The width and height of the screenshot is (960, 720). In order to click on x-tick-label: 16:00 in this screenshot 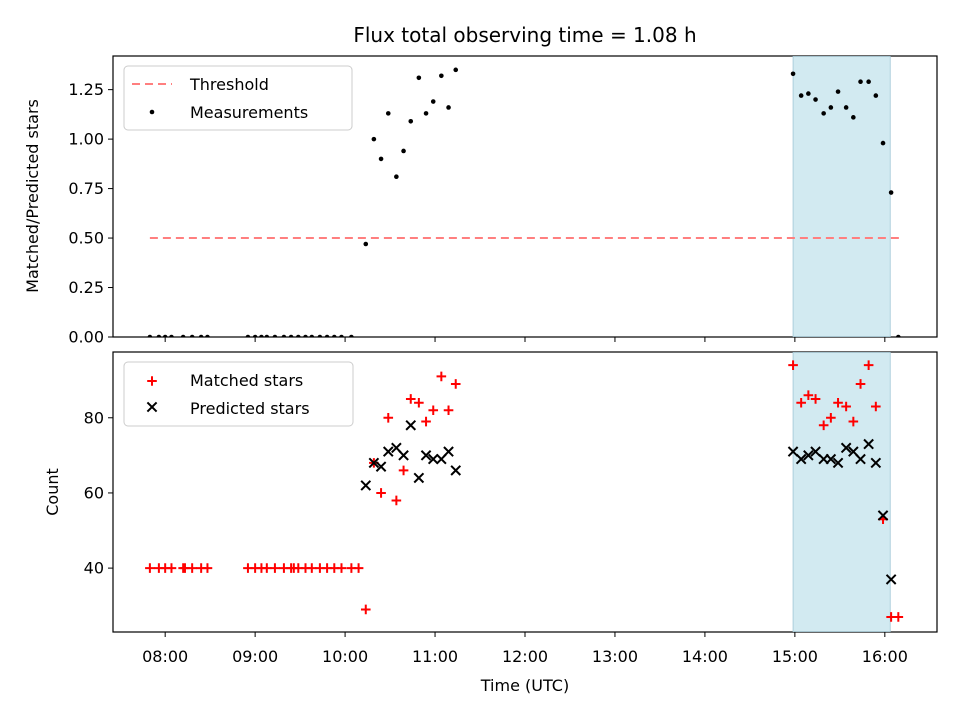, I will do `click(885, 656)`.